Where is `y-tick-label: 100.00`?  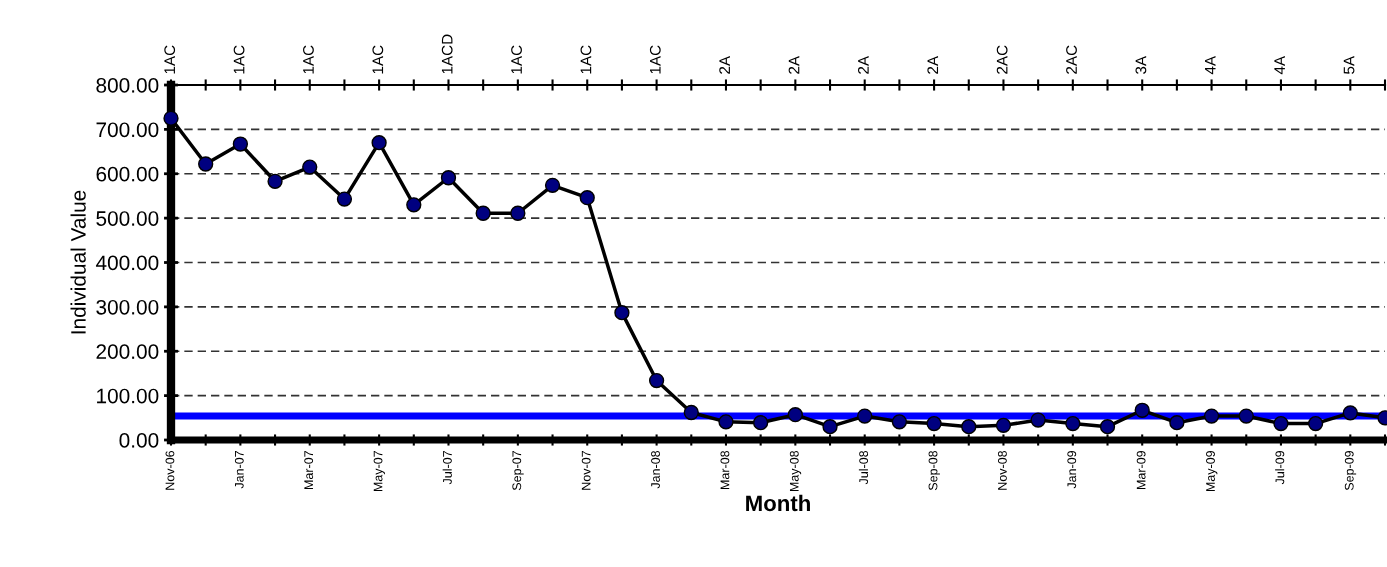
y-tick-label: 100.00 is located at coordinates (128, 396).